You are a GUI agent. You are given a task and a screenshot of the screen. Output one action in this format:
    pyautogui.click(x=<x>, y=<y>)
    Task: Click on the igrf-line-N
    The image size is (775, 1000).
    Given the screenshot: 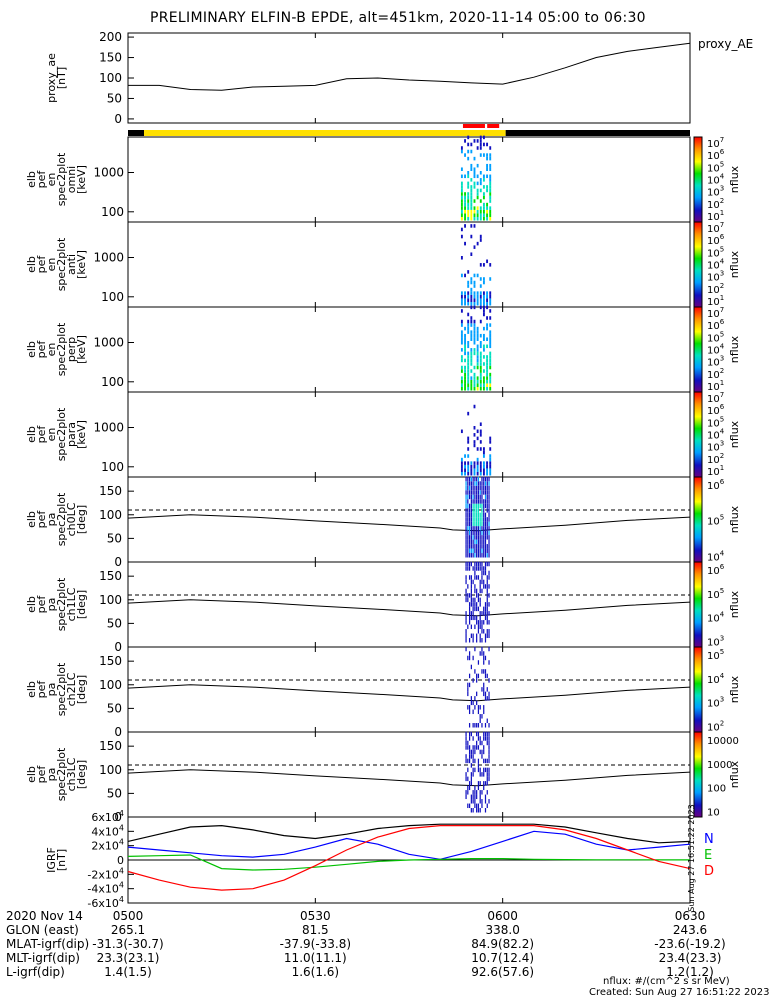 What is the action you would take?
    pyautogui.click(x=409, y=845)
    